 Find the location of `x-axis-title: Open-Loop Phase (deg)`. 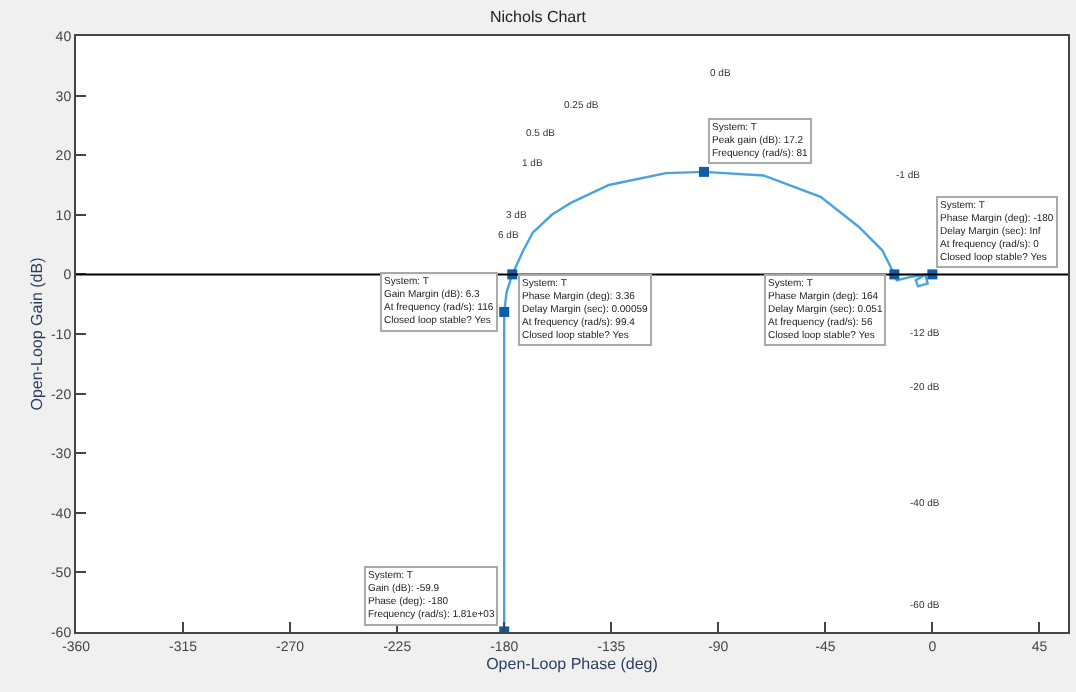

x-axis-title: Open-Loop Phase (deg) is located at coordinates (572, 664).